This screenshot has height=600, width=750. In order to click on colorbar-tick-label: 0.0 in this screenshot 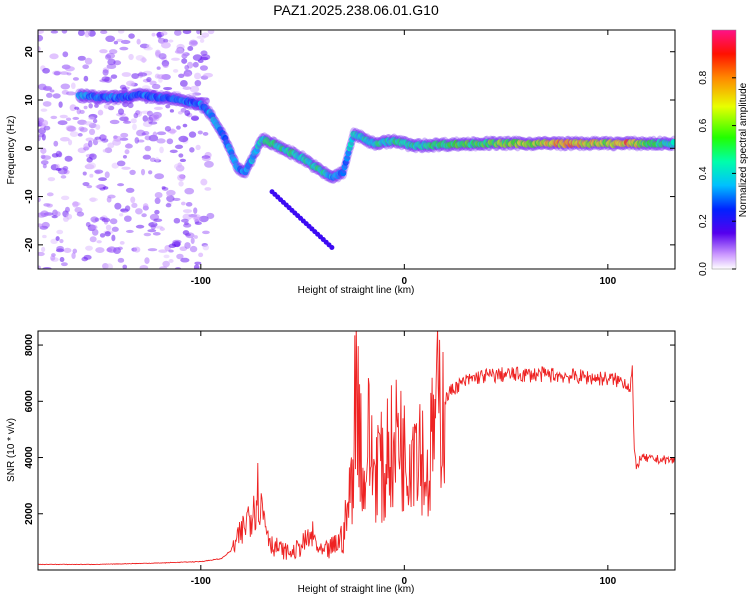, I will do `click(703, 269)`.